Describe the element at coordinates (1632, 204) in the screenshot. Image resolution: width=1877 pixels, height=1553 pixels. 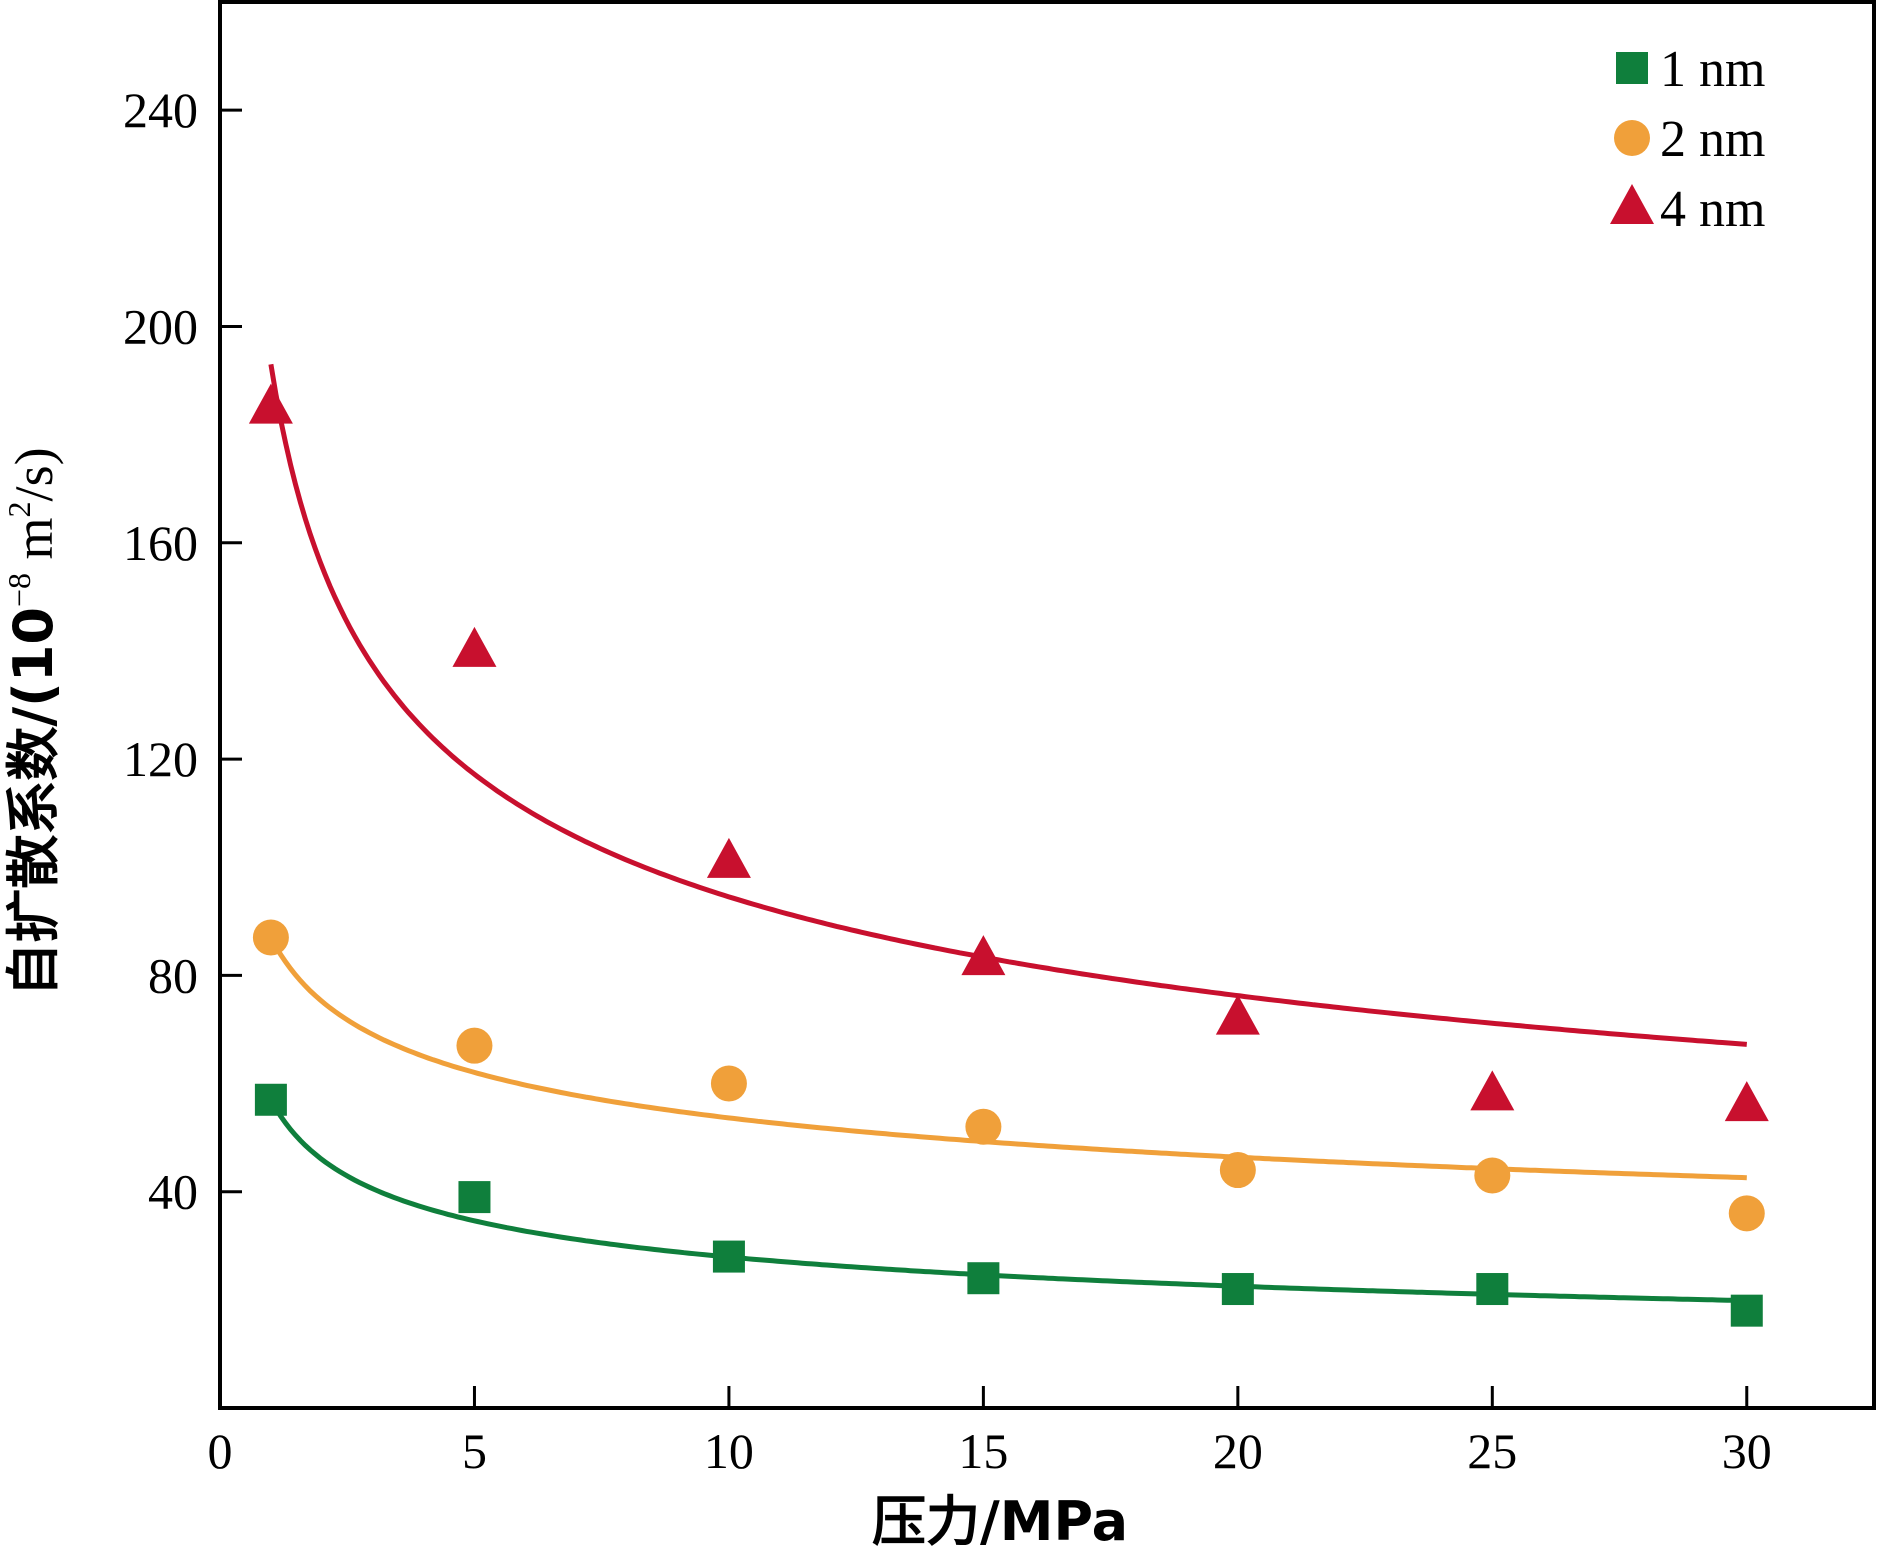
I see `legend-marker-4-nm` at that location.